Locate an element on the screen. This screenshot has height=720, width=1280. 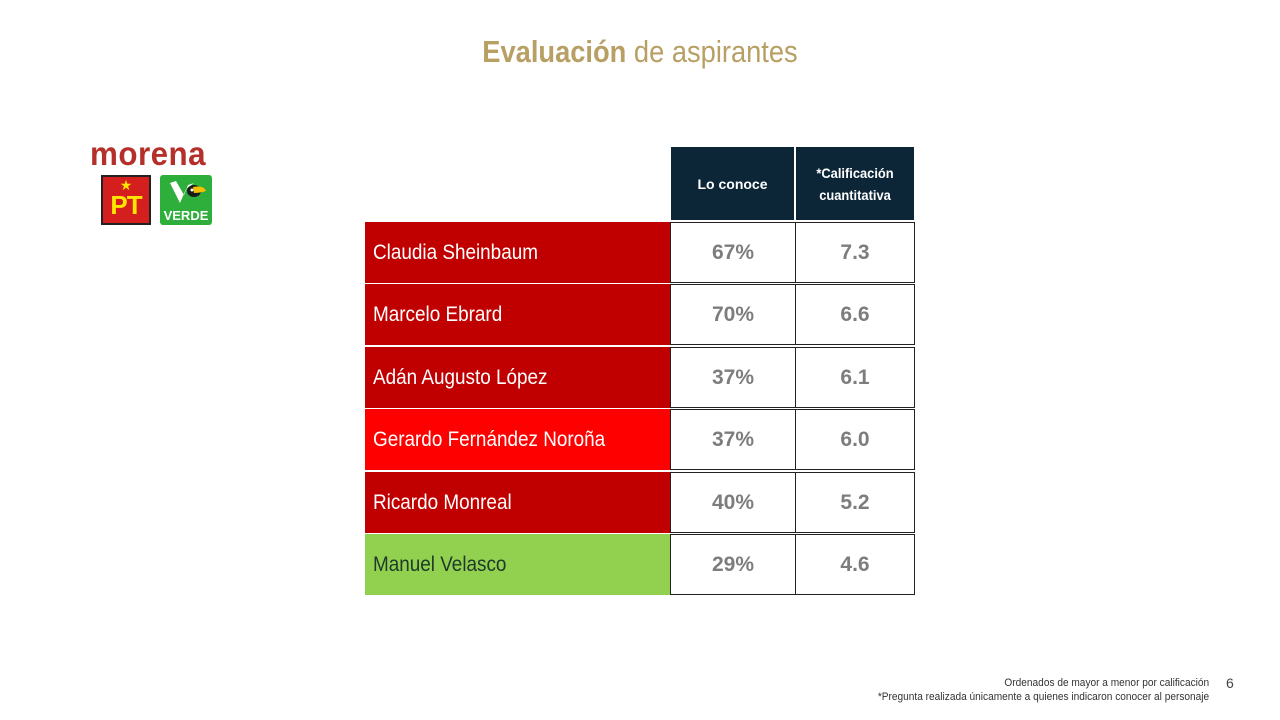
morena-logo: morena is located at coordinates (148, 153).